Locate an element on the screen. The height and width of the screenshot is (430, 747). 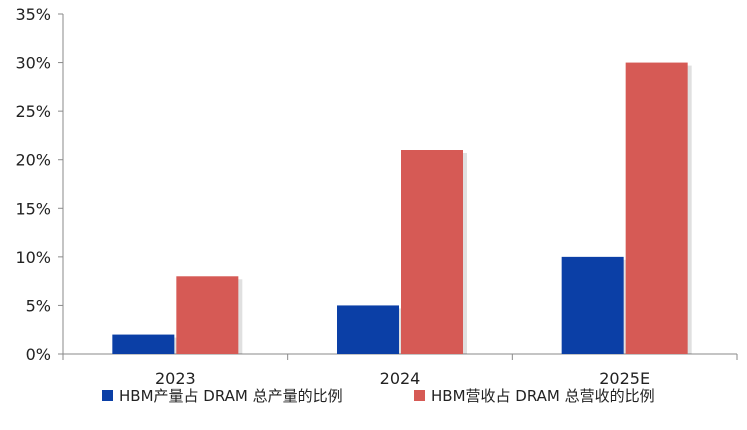
y-tick-label: 10% is located at coordinates (33, 257).